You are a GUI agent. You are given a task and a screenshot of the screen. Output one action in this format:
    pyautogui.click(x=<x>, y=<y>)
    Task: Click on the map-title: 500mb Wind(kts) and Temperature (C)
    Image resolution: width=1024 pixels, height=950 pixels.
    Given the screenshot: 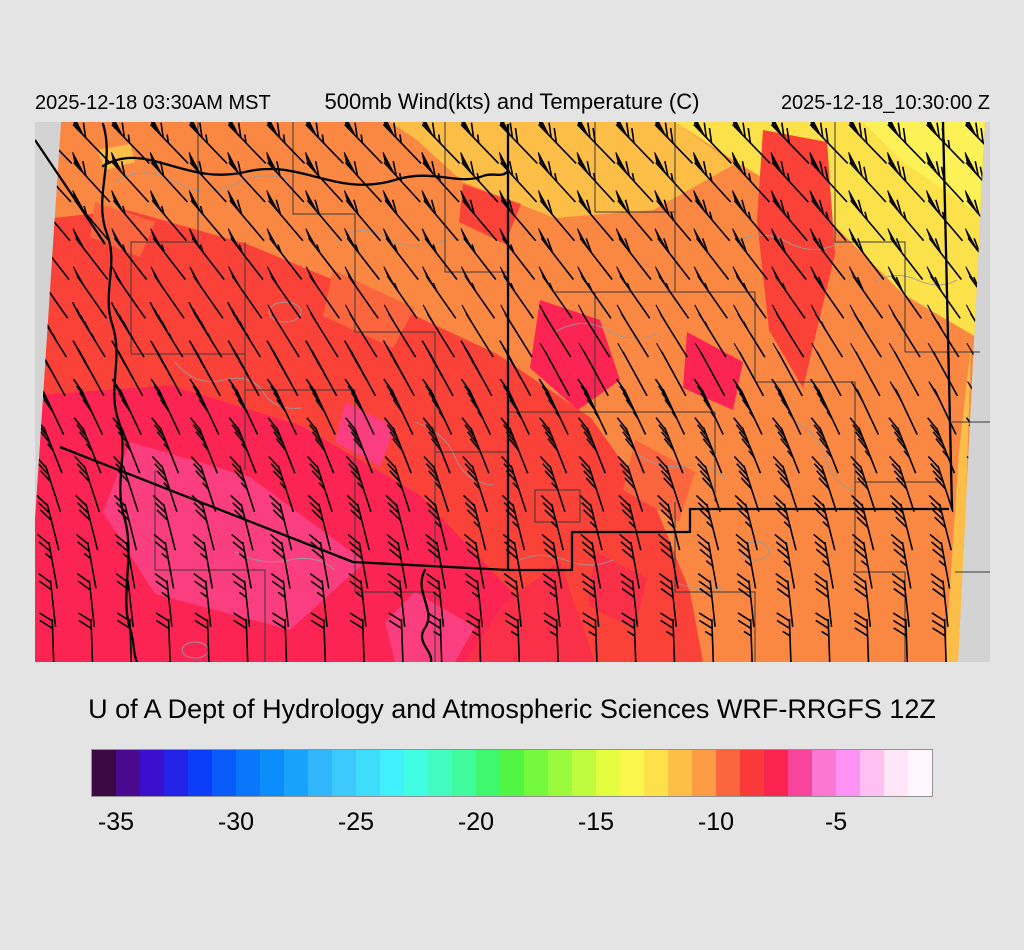 What is the action you would take?
    pyautogui.click(x=512, y=101)
    